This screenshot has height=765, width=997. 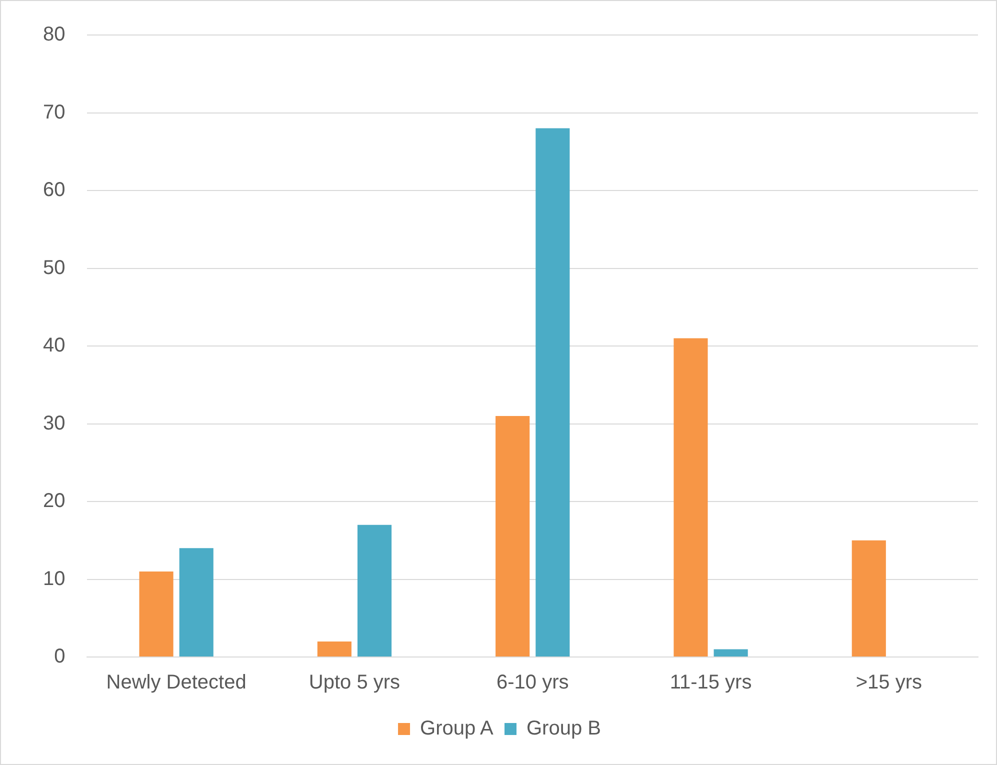 I want to click on y-tick-label: 20, so click(x=54, y=501).